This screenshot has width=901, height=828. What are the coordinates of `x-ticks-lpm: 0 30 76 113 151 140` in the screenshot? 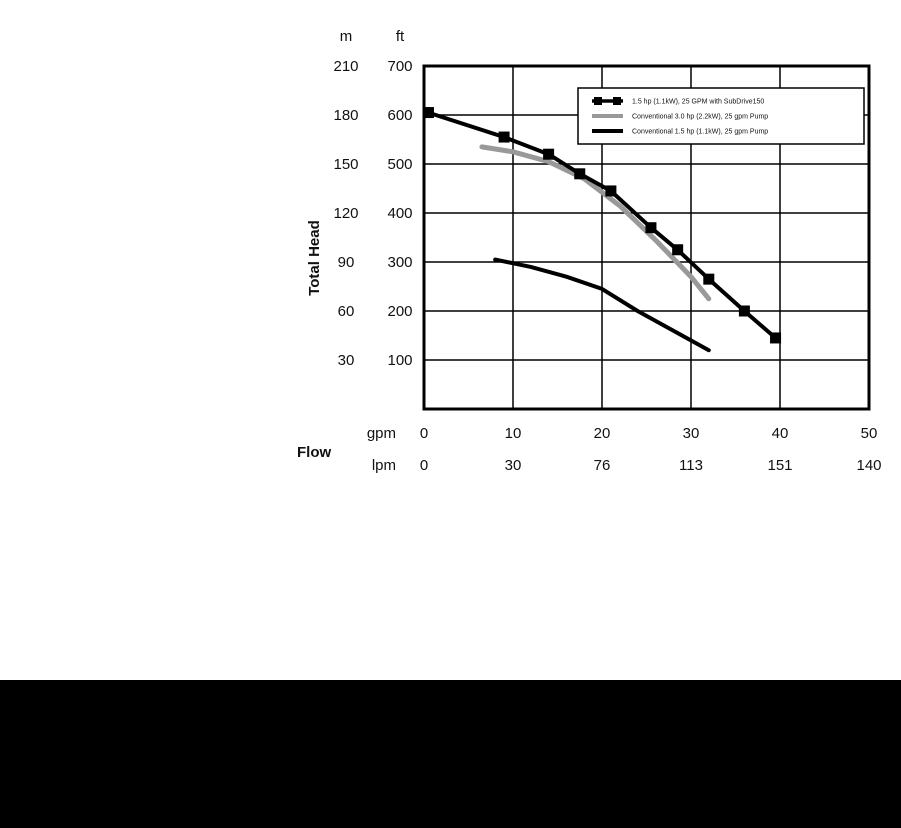 It's located at (651, 465).